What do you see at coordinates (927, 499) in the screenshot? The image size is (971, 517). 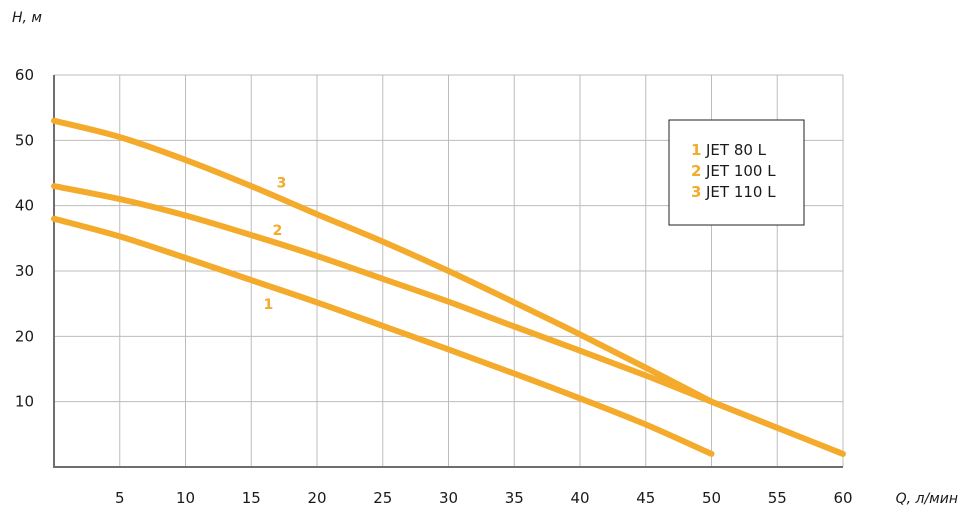 I see `x-axis-title: Q, л/мин` at bounding box center [927, 499].